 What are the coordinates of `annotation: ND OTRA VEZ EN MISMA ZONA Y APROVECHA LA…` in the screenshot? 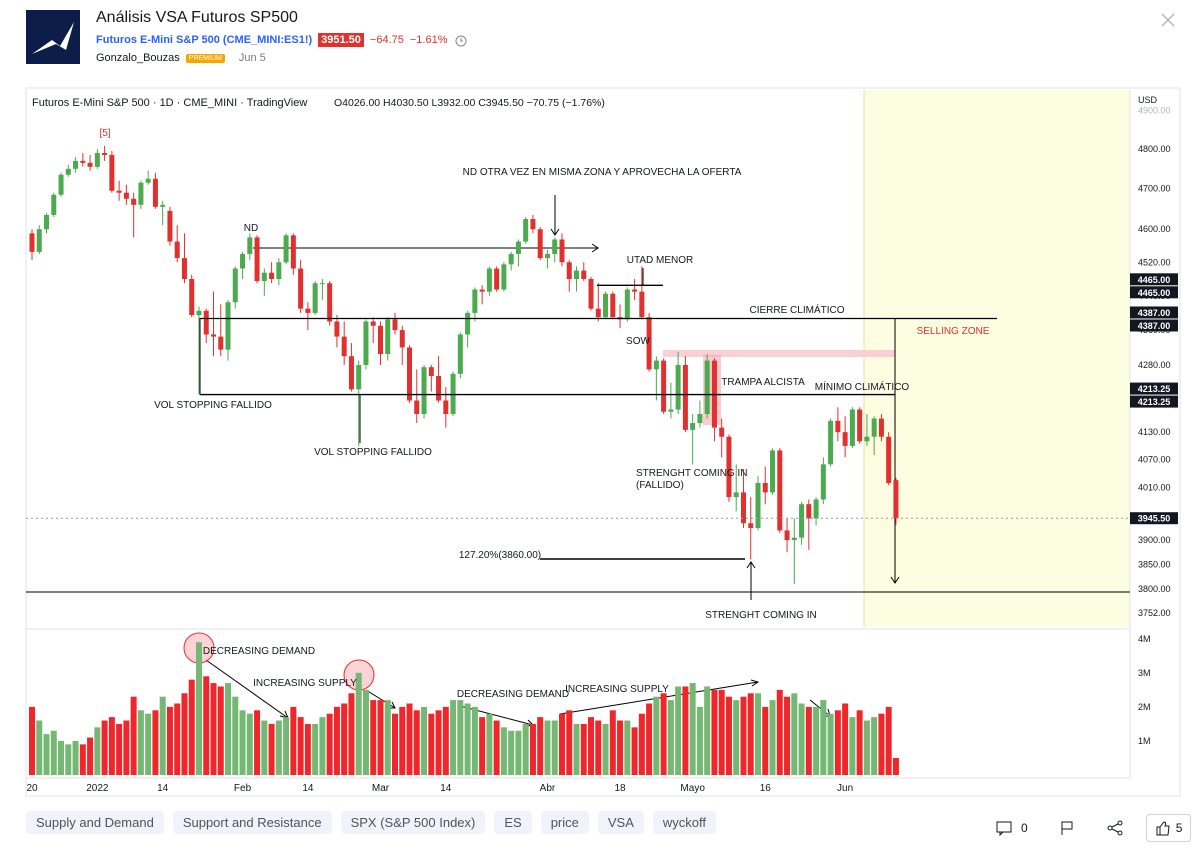 It's located at (602, 172).